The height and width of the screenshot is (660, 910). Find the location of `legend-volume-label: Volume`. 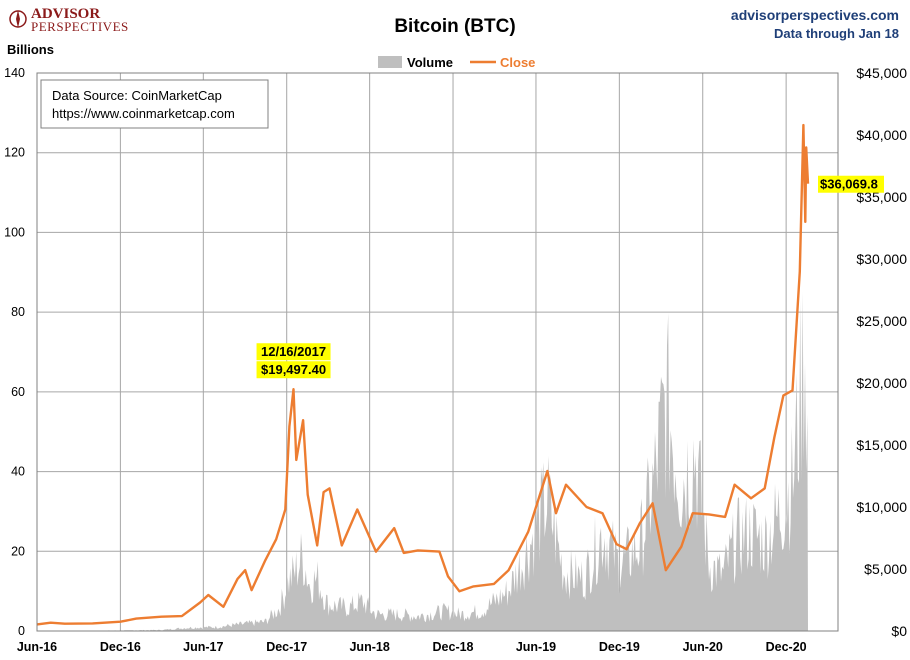

legend-volume-label: Volume is located at coordinates (430, 62).